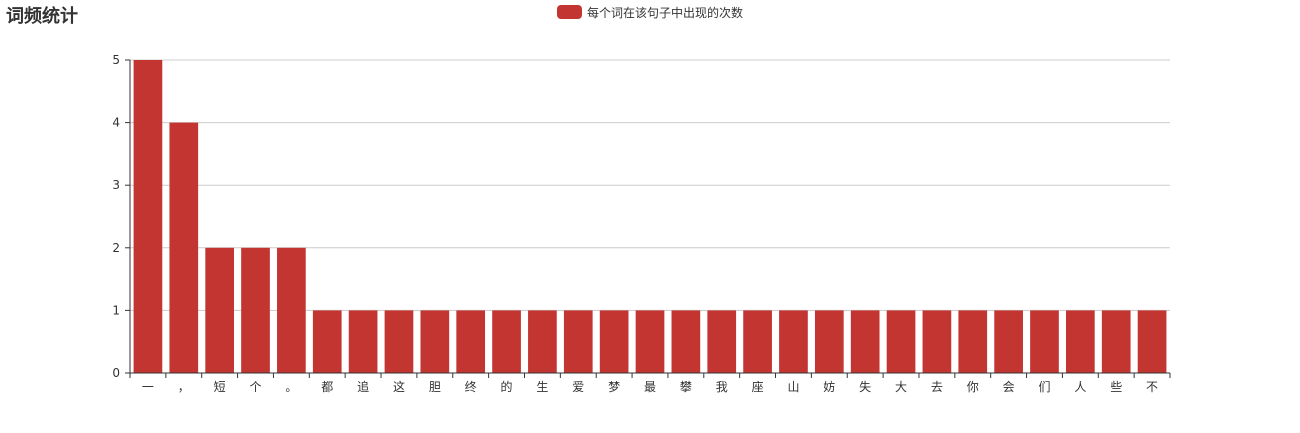  What do you see at coordinates (1116, 387) in the screenshot?
I see `x-tick-label: 些` at bounding box center [1116, 387].